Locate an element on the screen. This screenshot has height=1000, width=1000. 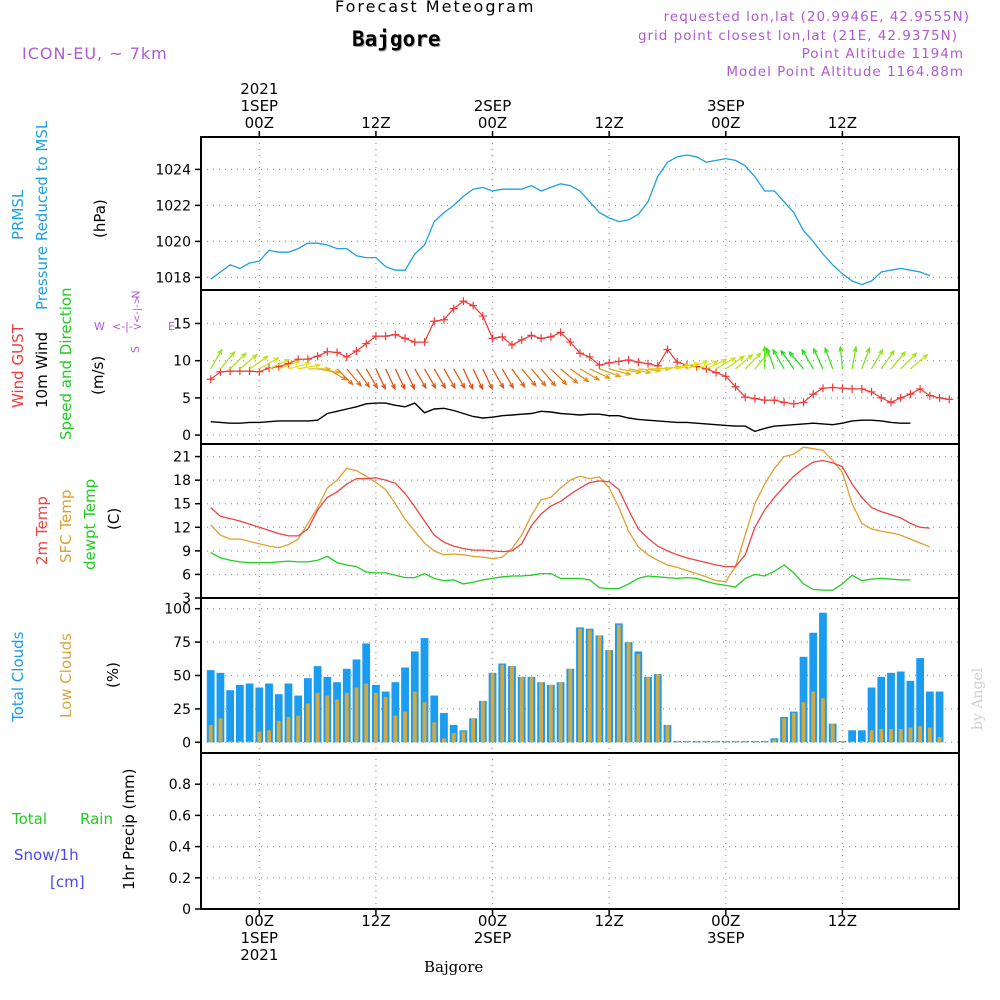
compass-east: E is located at coordinates (171, 326).